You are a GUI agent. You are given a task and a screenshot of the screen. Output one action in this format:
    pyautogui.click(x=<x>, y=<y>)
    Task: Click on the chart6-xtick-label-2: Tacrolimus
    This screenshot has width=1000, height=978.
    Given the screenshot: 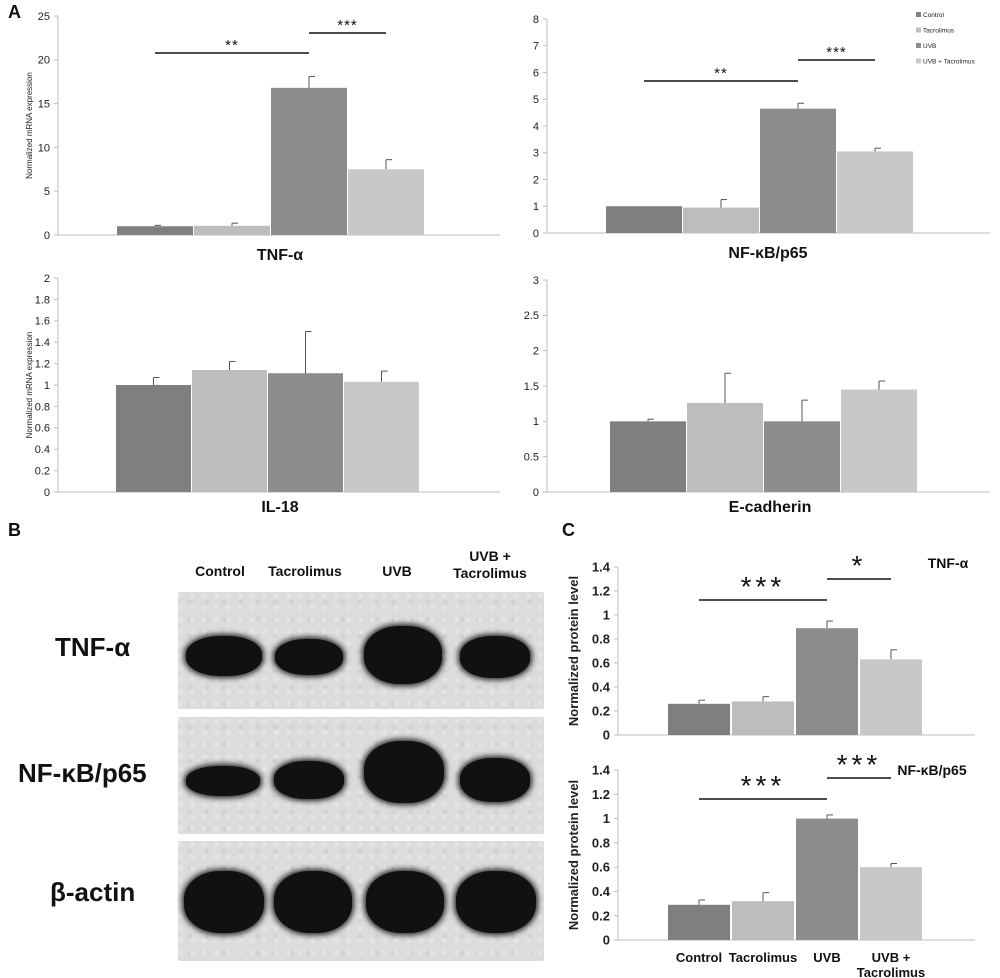 What is the action you would take?
    pyautogui.click(x=763, y=957)
    